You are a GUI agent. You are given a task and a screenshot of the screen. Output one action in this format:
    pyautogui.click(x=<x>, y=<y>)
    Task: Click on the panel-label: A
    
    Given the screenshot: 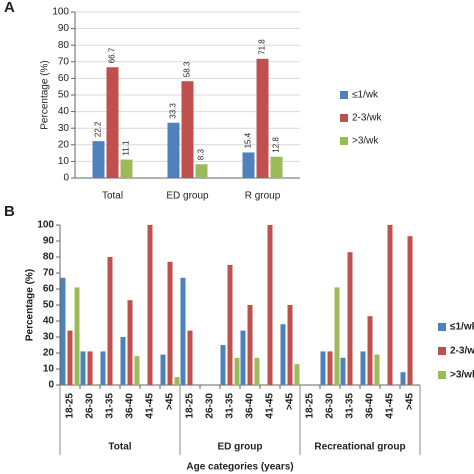 What is the action you would take?
    pyautogui.click(x=9, y=8)
    